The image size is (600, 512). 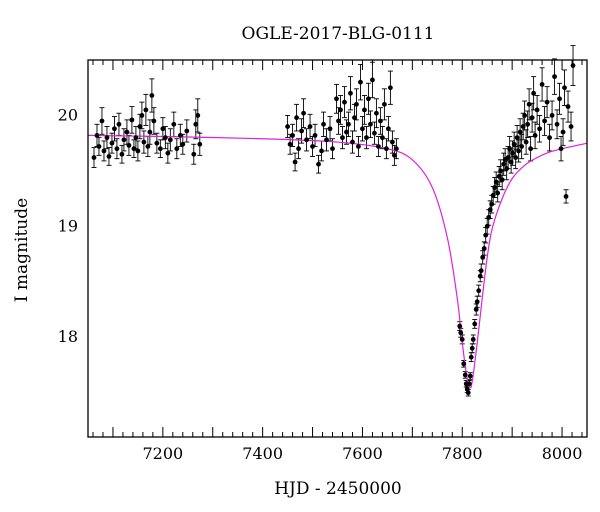 What do you see at coordinates (338, 489) in the screenshot?
I see `x-axis-label: HJD - 2450000` at bounding box center [338, 489].